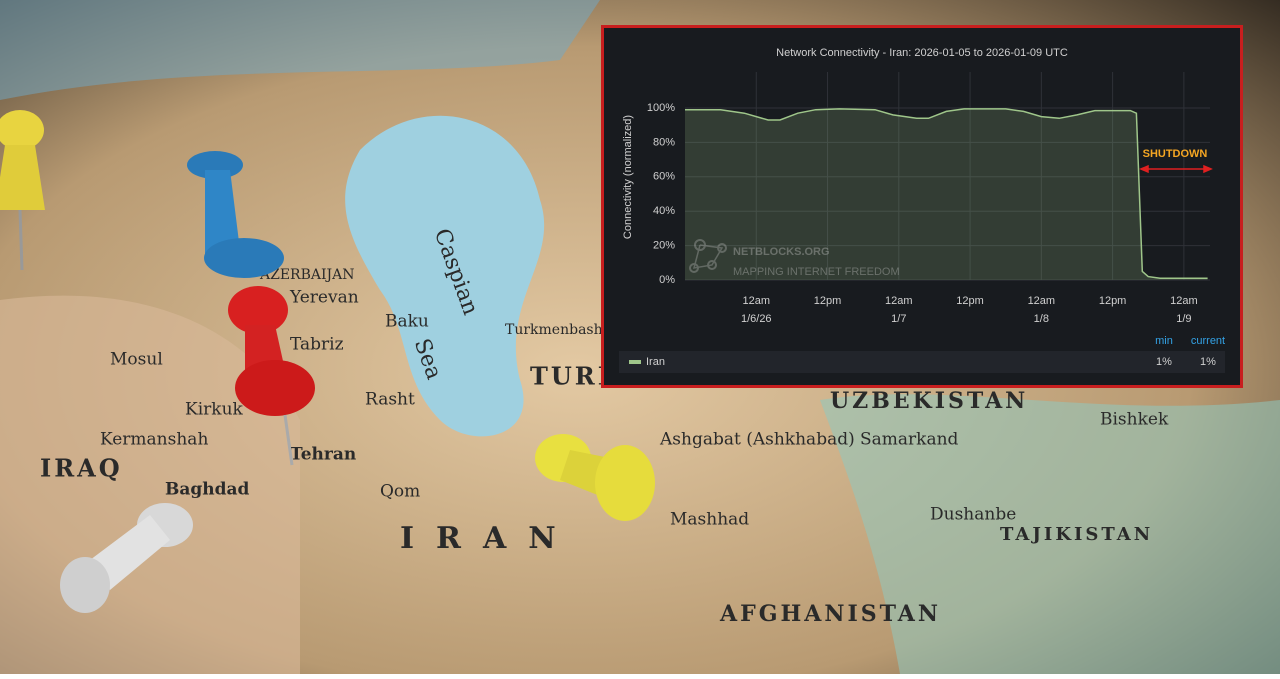 The height and width of the screenshot is (679, 1280). What do you see at coordinates (489, 538) in the screenshot?
I see `map-label: IRAN` at bounding box center [489, 538].